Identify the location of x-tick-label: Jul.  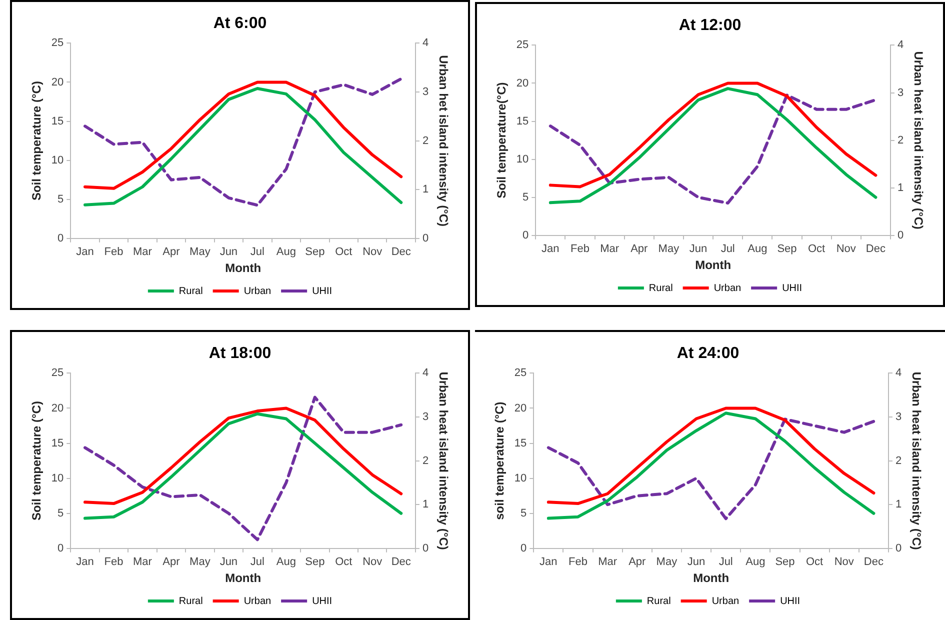
(727, 249).